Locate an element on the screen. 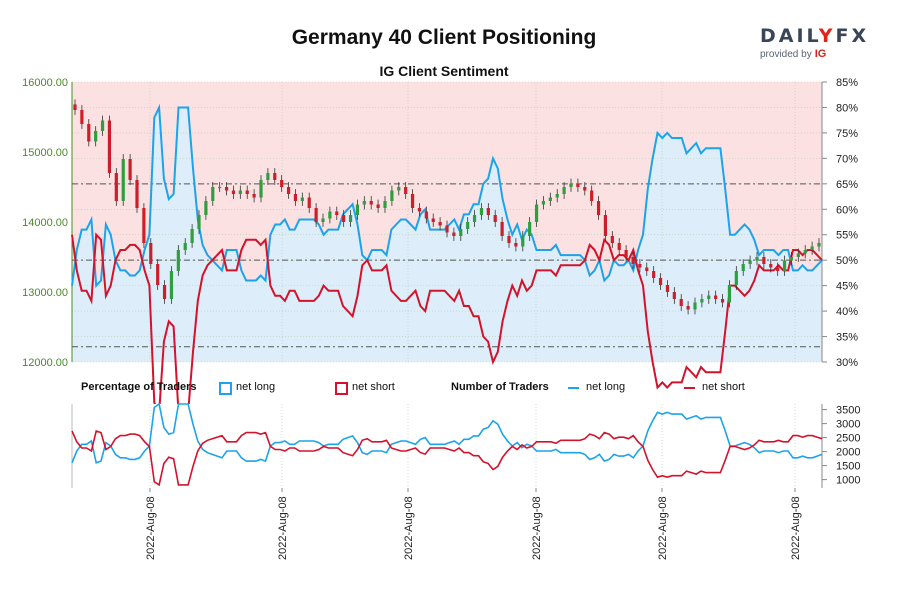  right-axis-tick-label: 55% is located at coordinates (847, 236).